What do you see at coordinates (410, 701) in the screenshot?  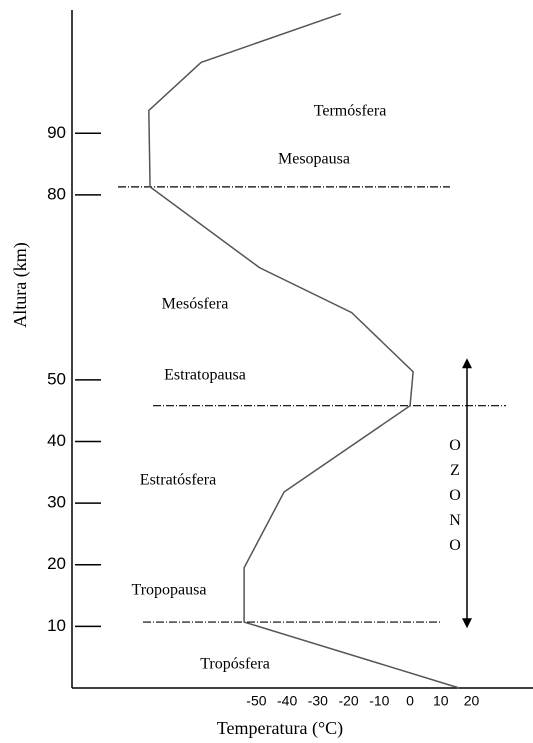 I see `x-tick-label: 0` at bounding box center [410, 701].